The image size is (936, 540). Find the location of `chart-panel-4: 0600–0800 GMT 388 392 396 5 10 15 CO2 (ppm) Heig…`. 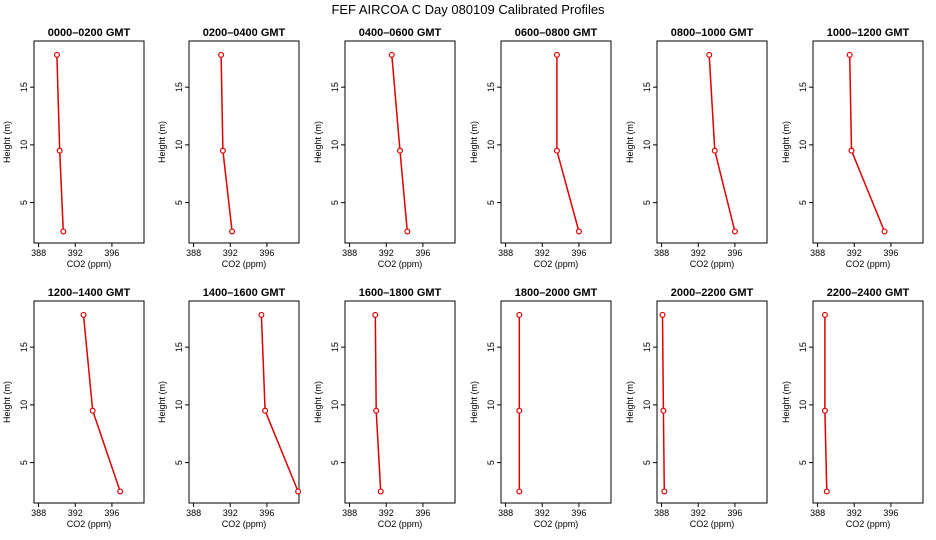

chart-panel-4: 0600–0800 GMT 388 392 396 5 10 15 CO2 (ppm) Heig… is located at coordinates (540, 148).